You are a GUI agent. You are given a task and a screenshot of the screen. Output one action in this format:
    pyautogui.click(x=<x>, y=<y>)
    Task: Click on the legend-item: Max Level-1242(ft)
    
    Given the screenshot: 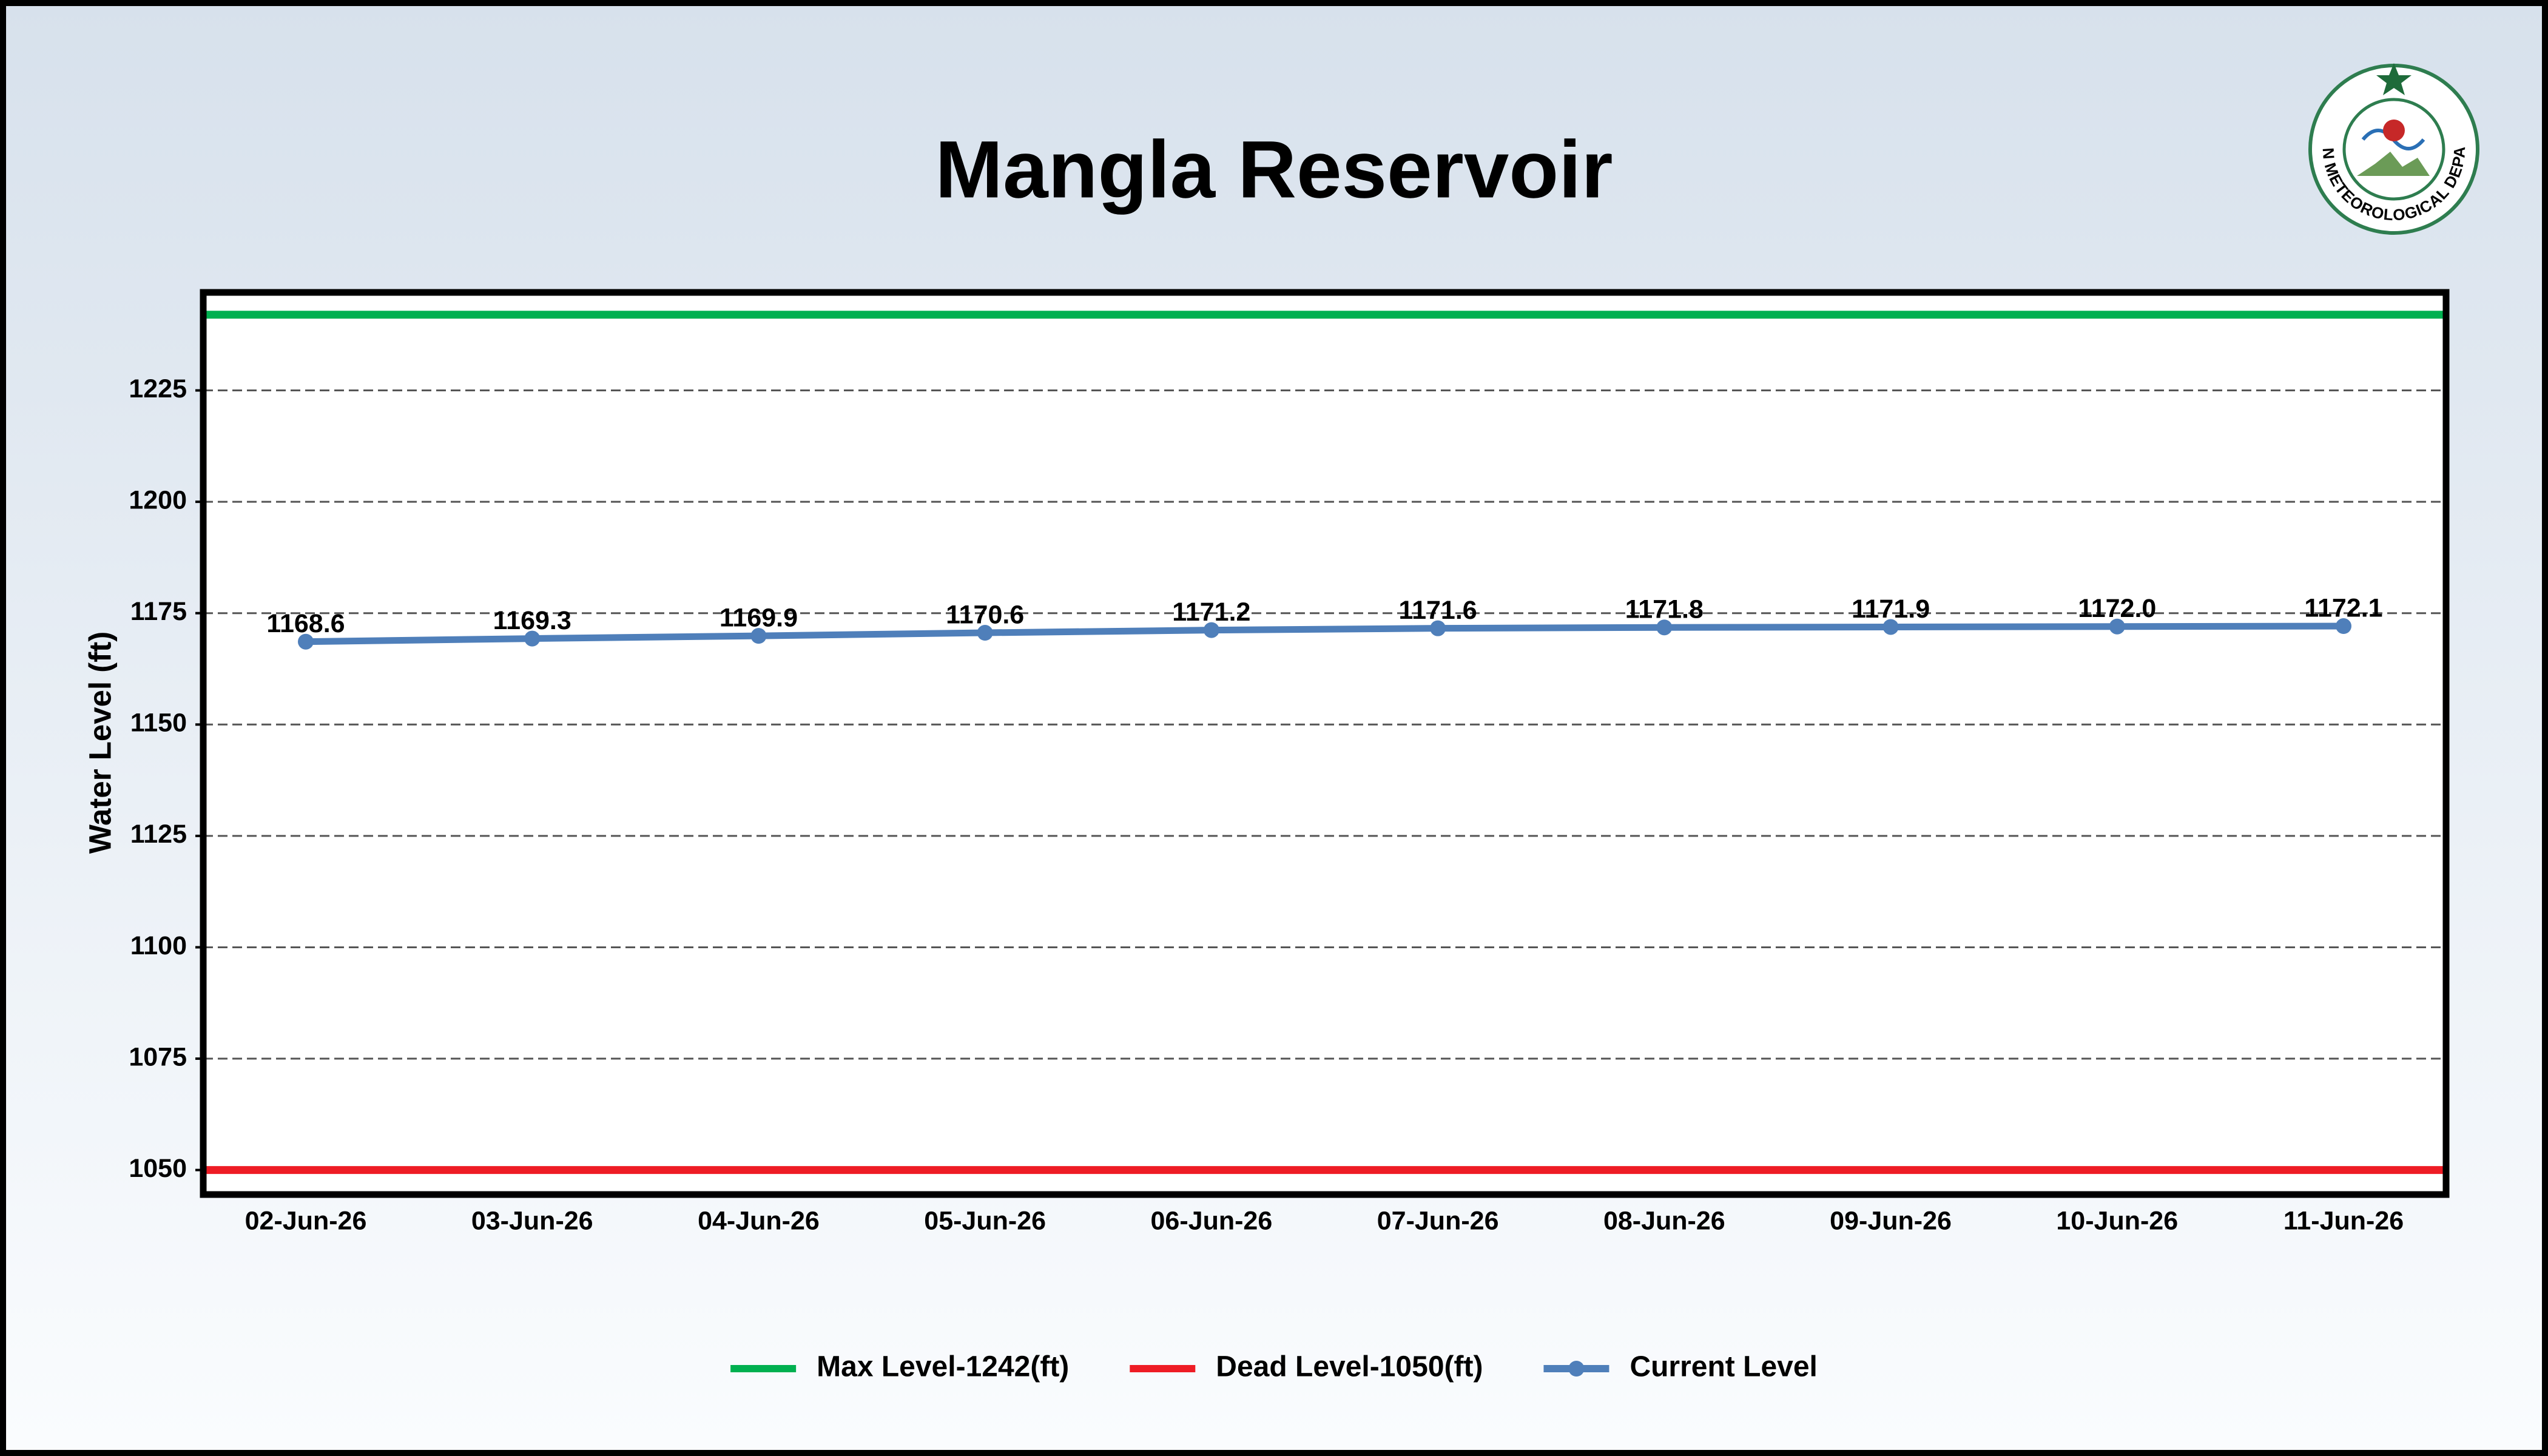 What is the action you would take?
    pyautogui.click(x=899, y=1367)
    